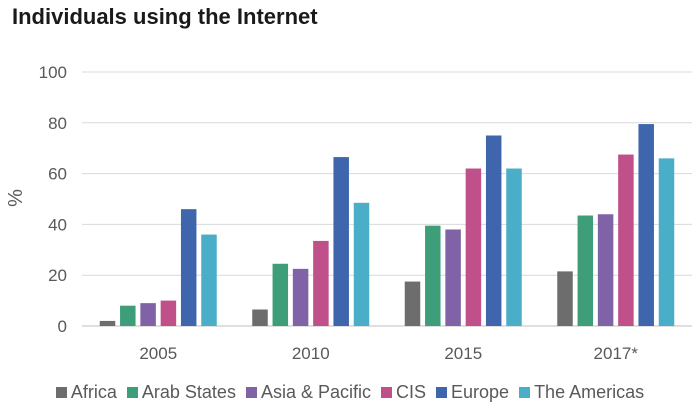  Describe the element at coordinates (463, 353) in the screenshot. I see `x-tick-label: 2015` at that location.